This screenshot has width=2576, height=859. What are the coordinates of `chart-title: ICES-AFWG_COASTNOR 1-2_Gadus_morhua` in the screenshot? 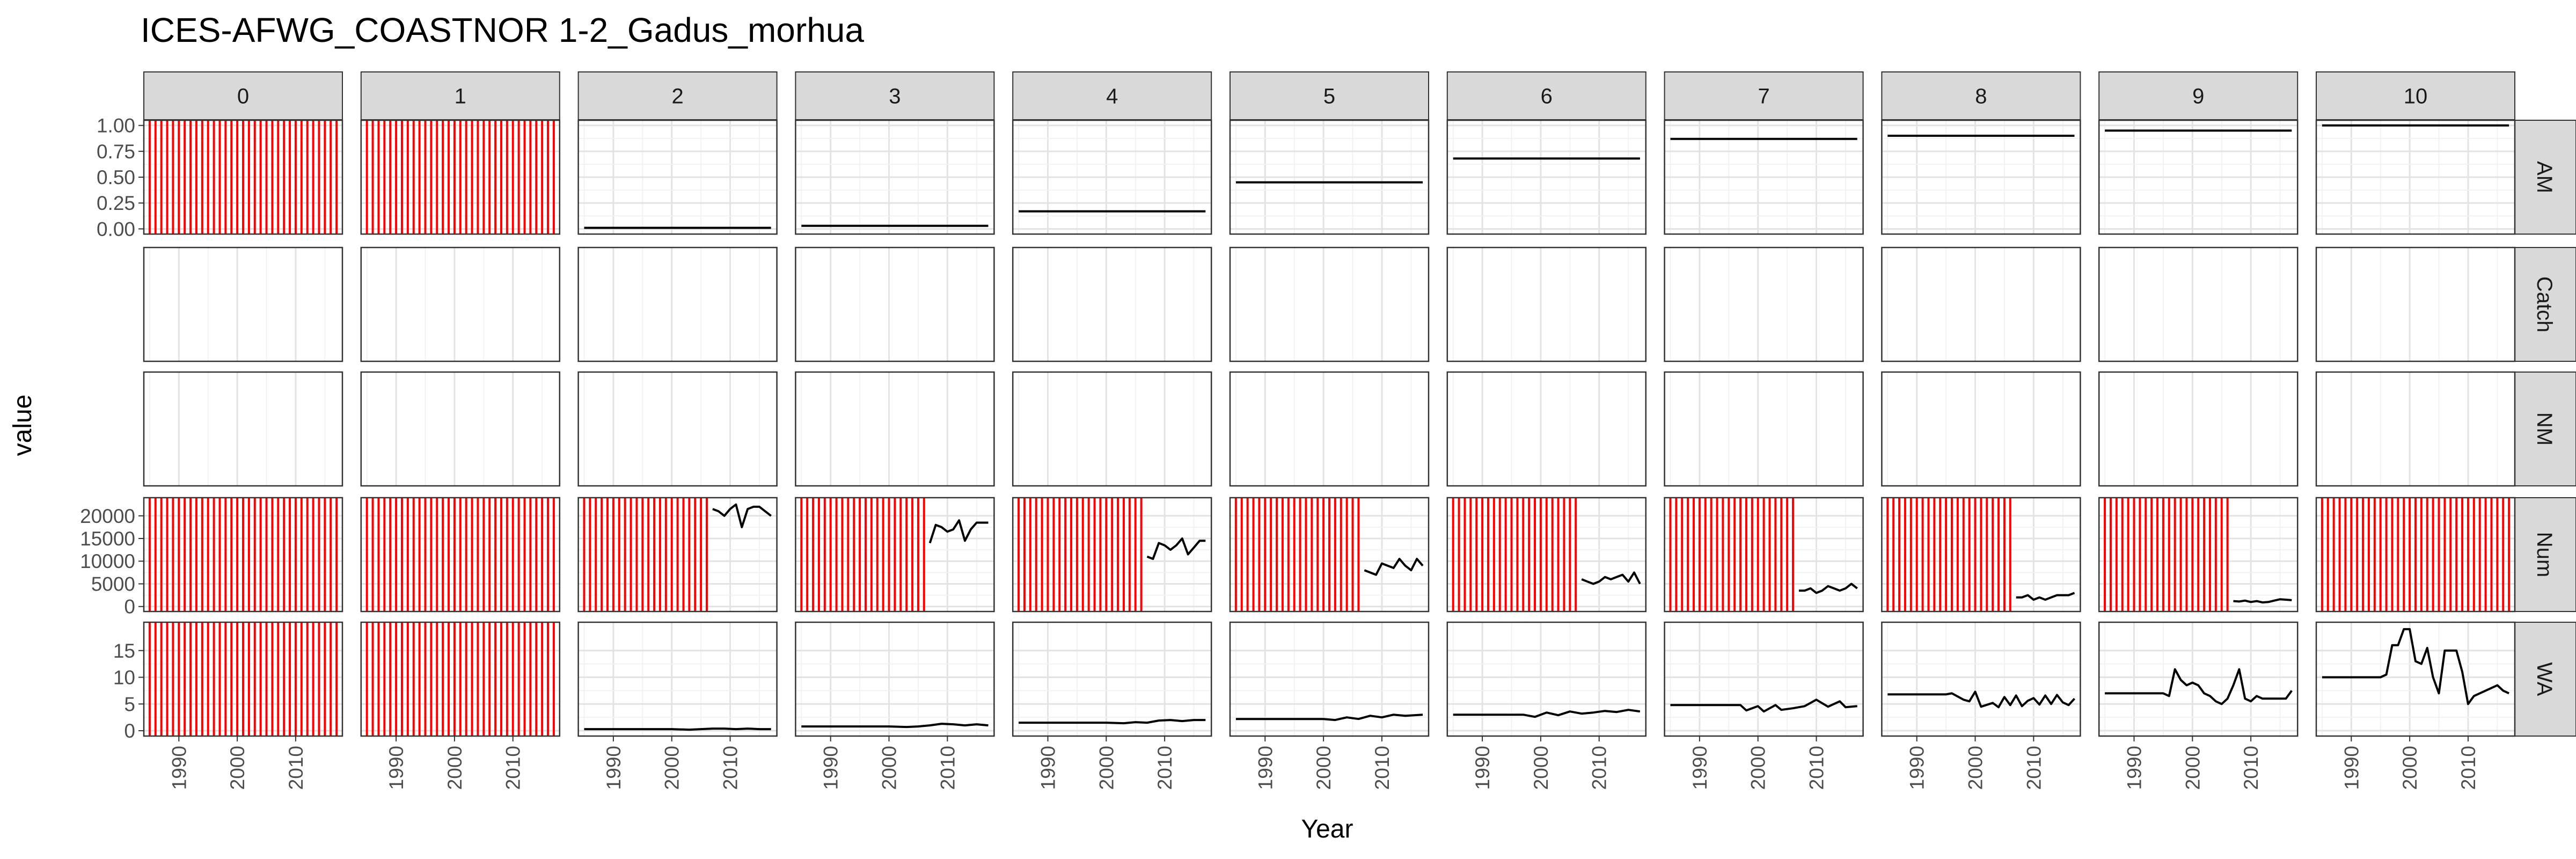 It's located at (502, 30).